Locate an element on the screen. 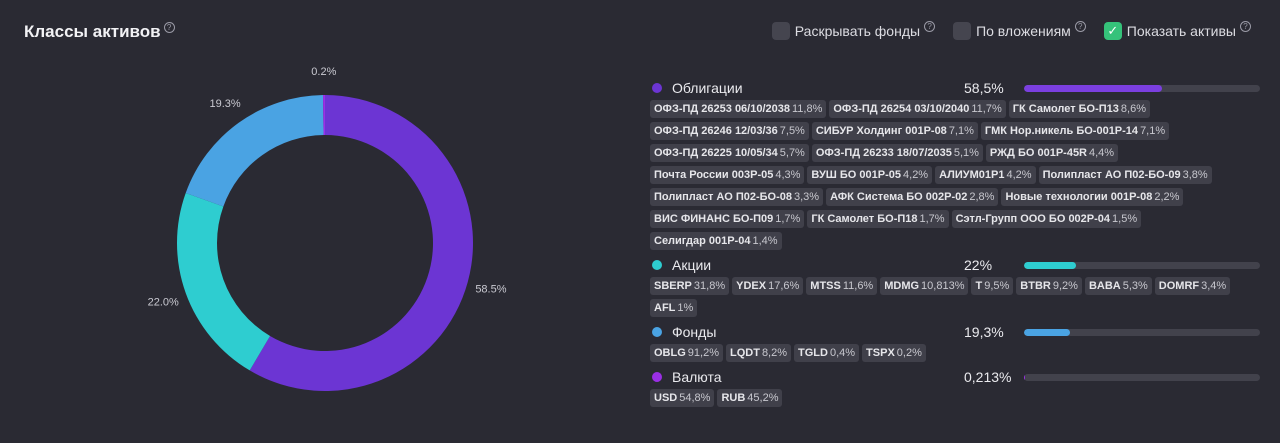  asset-chip: ГК Самолет БО-П18 1,7% is located at coordinates (878, 219).